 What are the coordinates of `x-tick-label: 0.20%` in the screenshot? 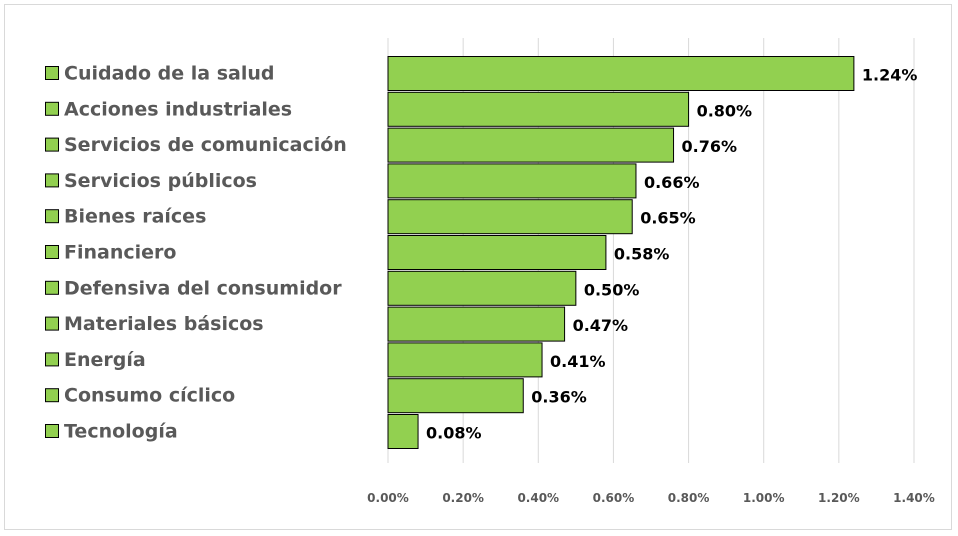 It's located at (463, 498).